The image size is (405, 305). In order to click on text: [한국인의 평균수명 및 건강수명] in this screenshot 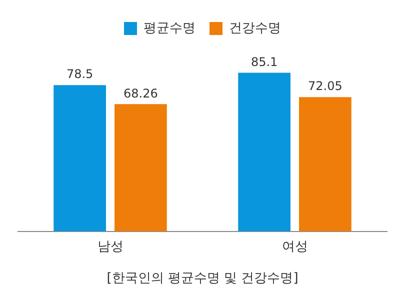, I will do `click(203, 278)`.